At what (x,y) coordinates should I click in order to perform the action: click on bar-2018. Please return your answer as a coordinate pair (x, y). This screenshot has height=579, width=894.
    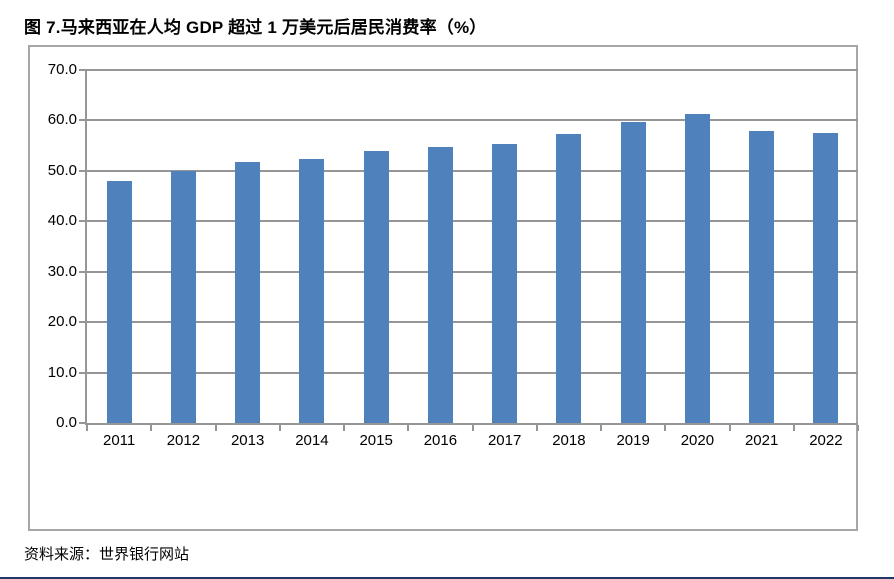
    Looking at the image, I should click on (569, 278).